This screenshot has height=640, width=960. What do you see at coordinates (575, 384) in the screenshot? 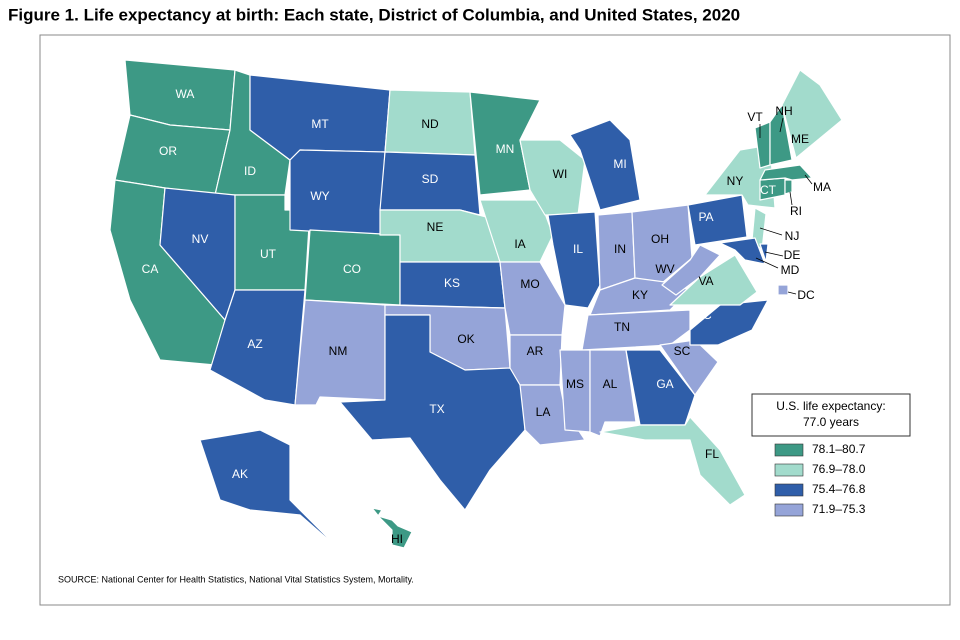
I see `state-label: MS` at bounding box center [575, 384].